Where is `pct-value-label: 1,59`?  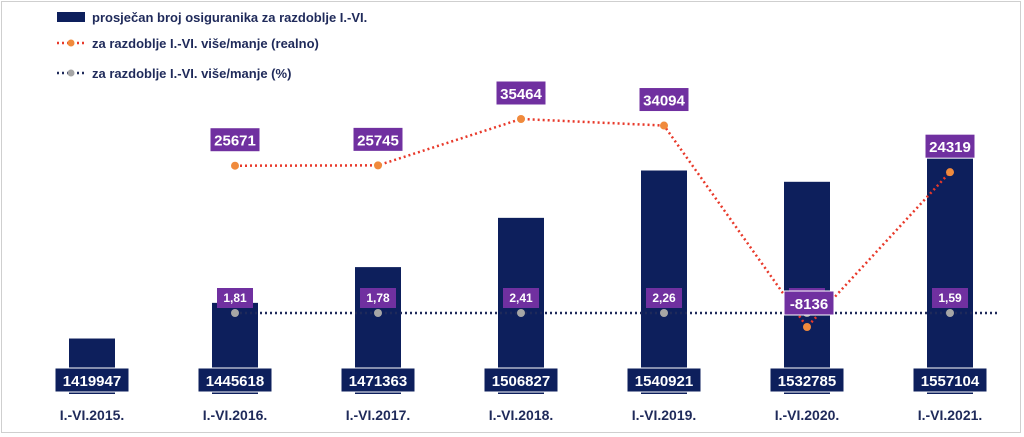
pct-value-label: 1,59 is located at coordinates (950, 298).